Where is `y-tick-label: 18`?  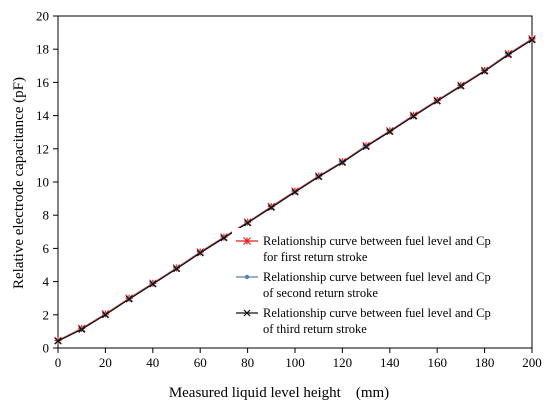
y-tick-label: 18 is located at coordinates (42, 49).